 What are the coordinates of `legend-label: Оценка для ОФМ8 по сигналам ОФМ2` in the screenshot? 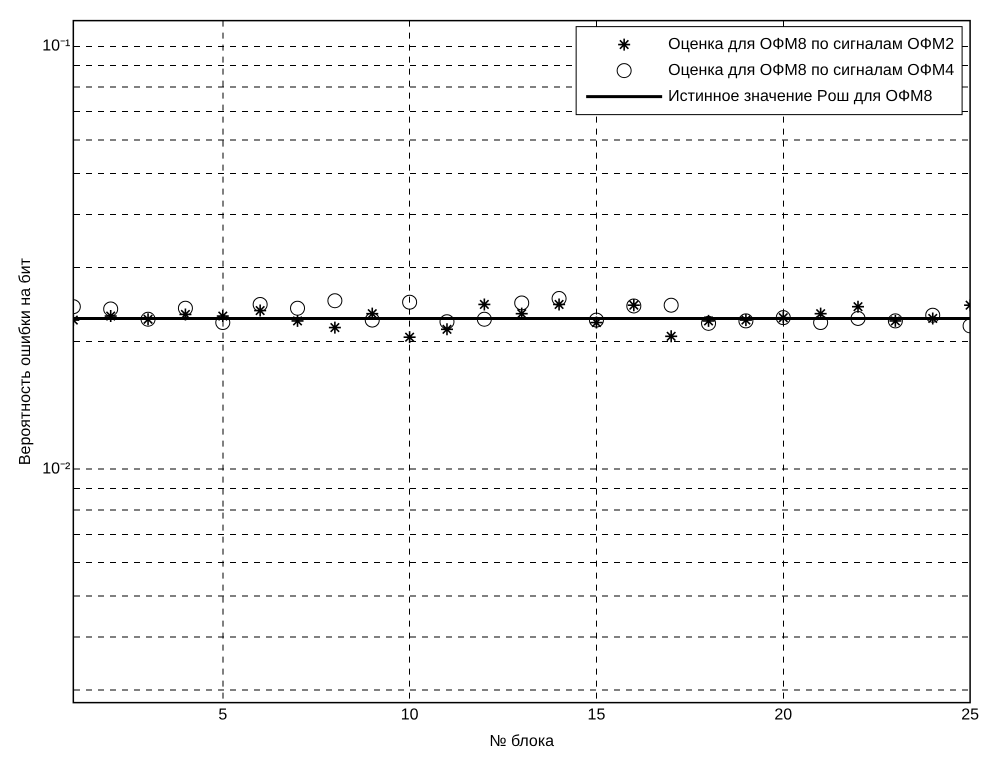 It's located at (811, 45).